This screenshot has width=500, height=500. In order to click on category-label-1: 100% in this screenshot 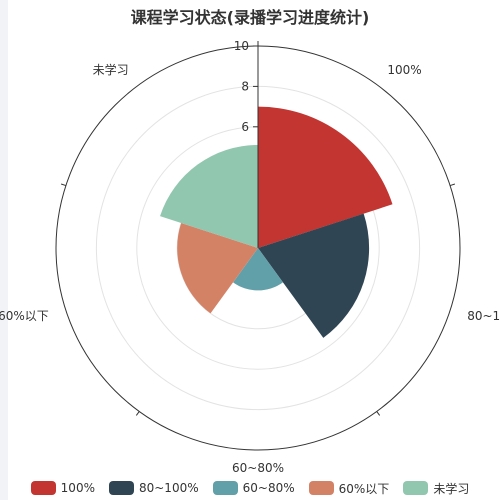, I will do `click(404, 70)`.